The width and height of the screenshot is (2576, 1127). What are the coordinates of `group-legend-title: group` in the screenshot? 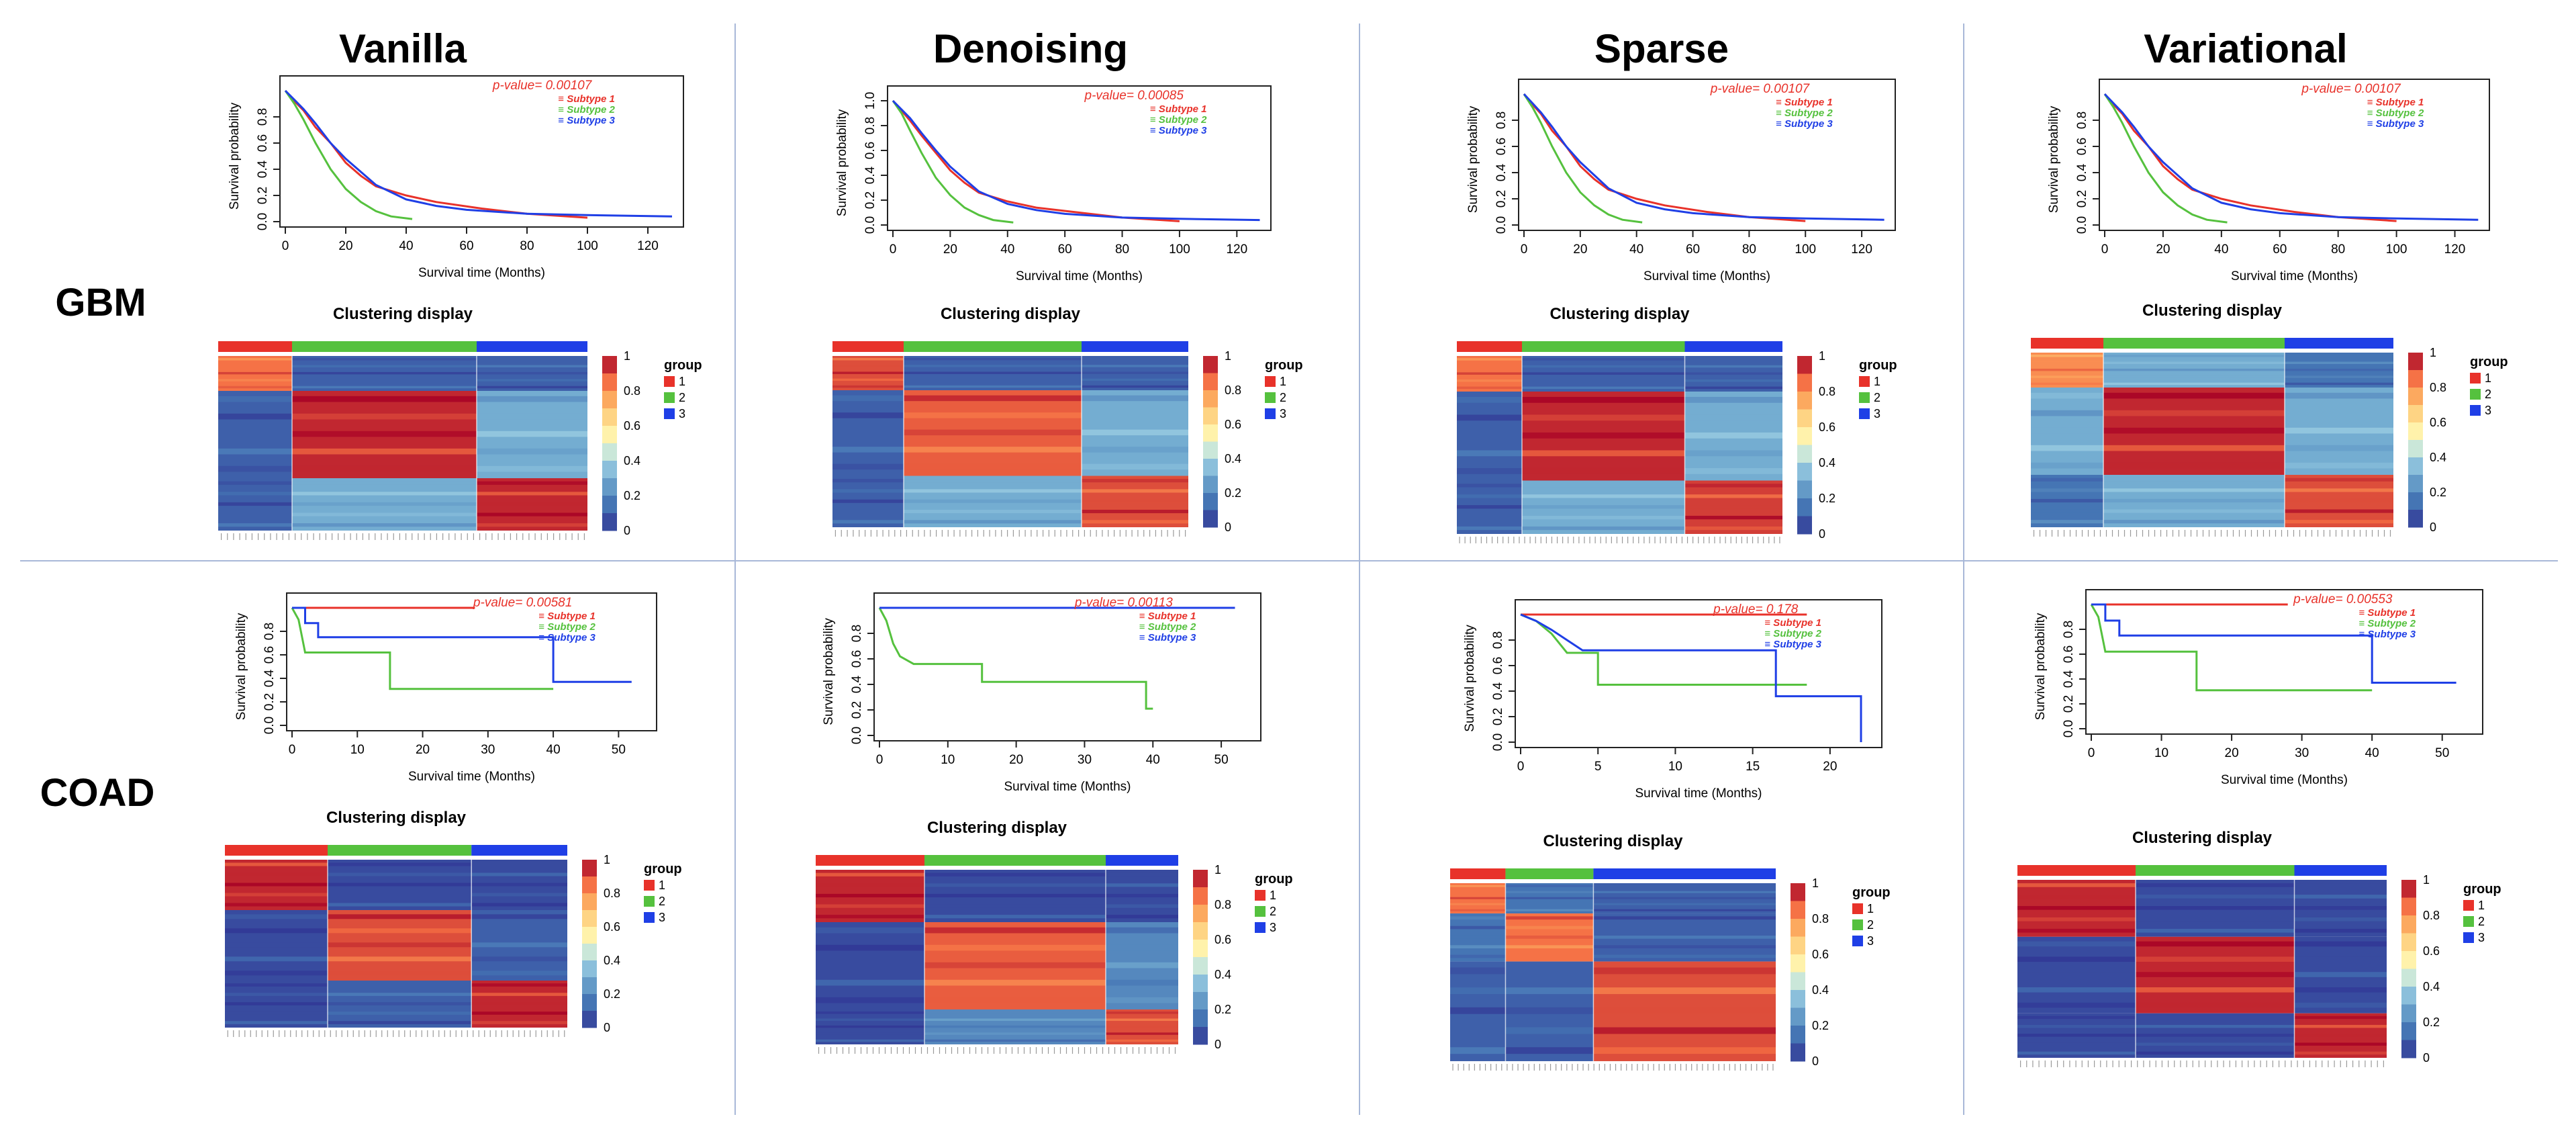 It's located at (683, 365).